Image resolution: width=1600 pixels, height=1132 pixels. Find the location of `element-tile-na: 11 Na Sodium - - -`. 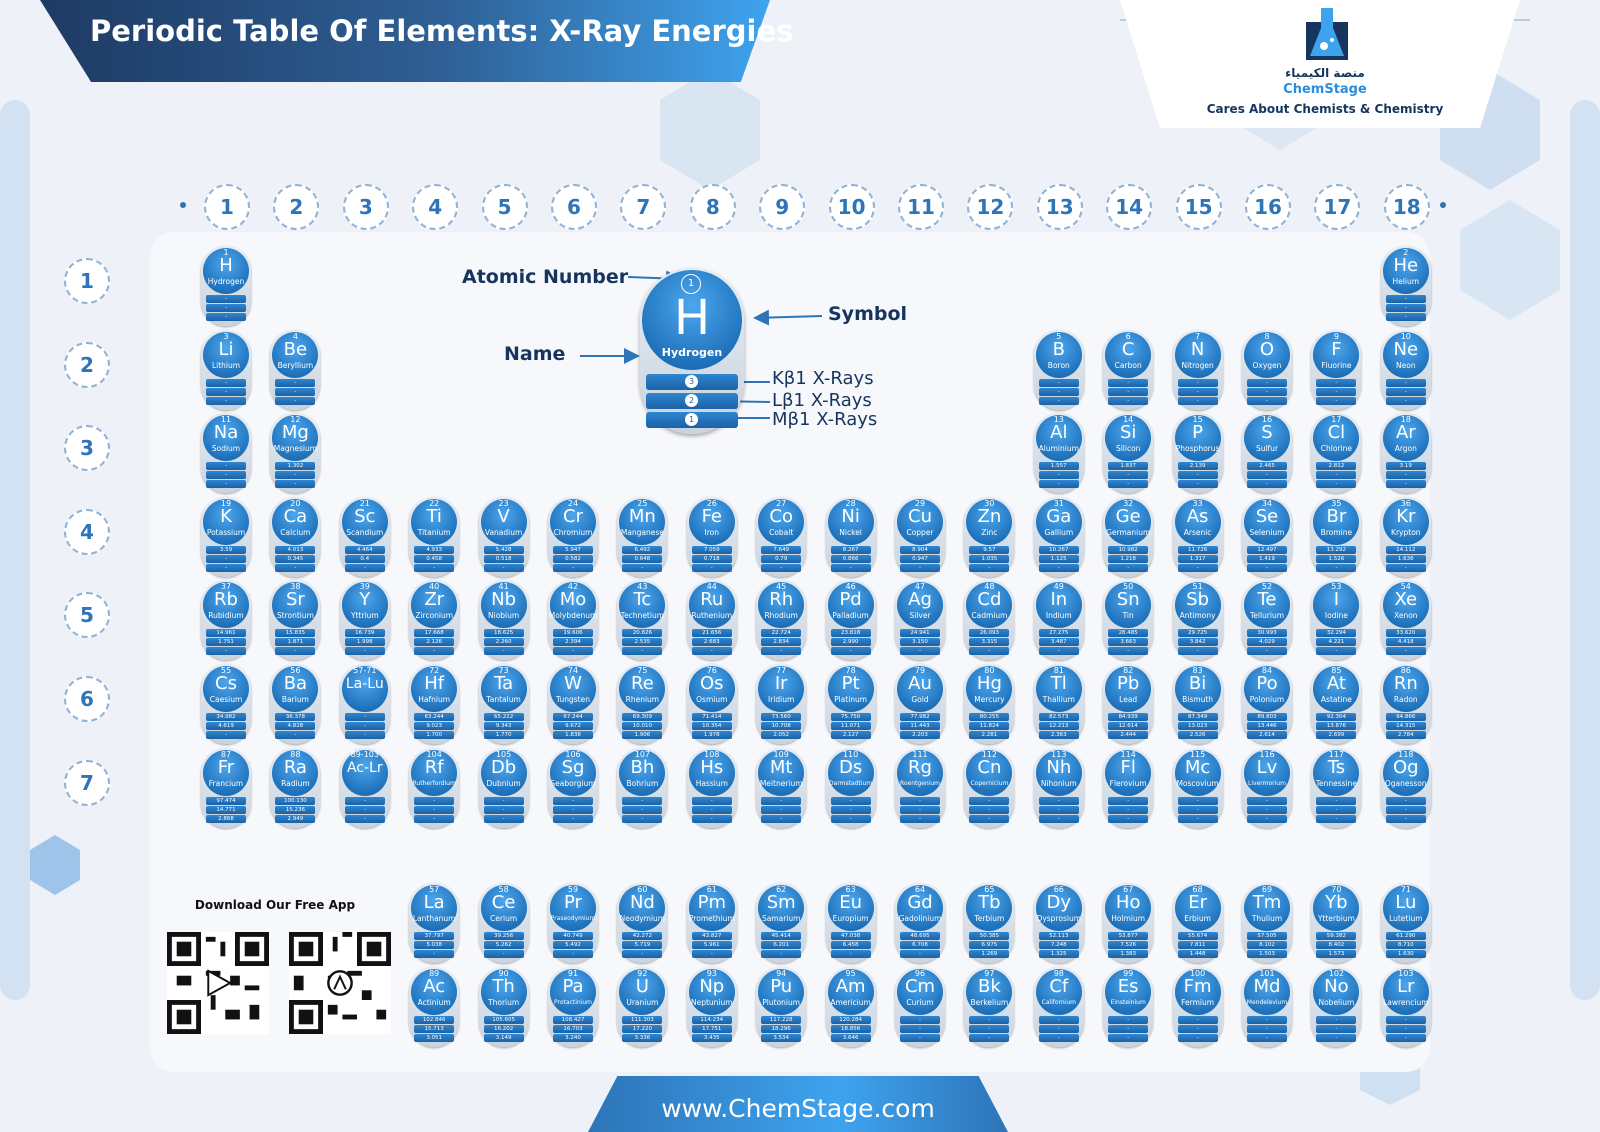

element-tile-na: 11 Na Sodium - - - is located at coordinates (226, 453).